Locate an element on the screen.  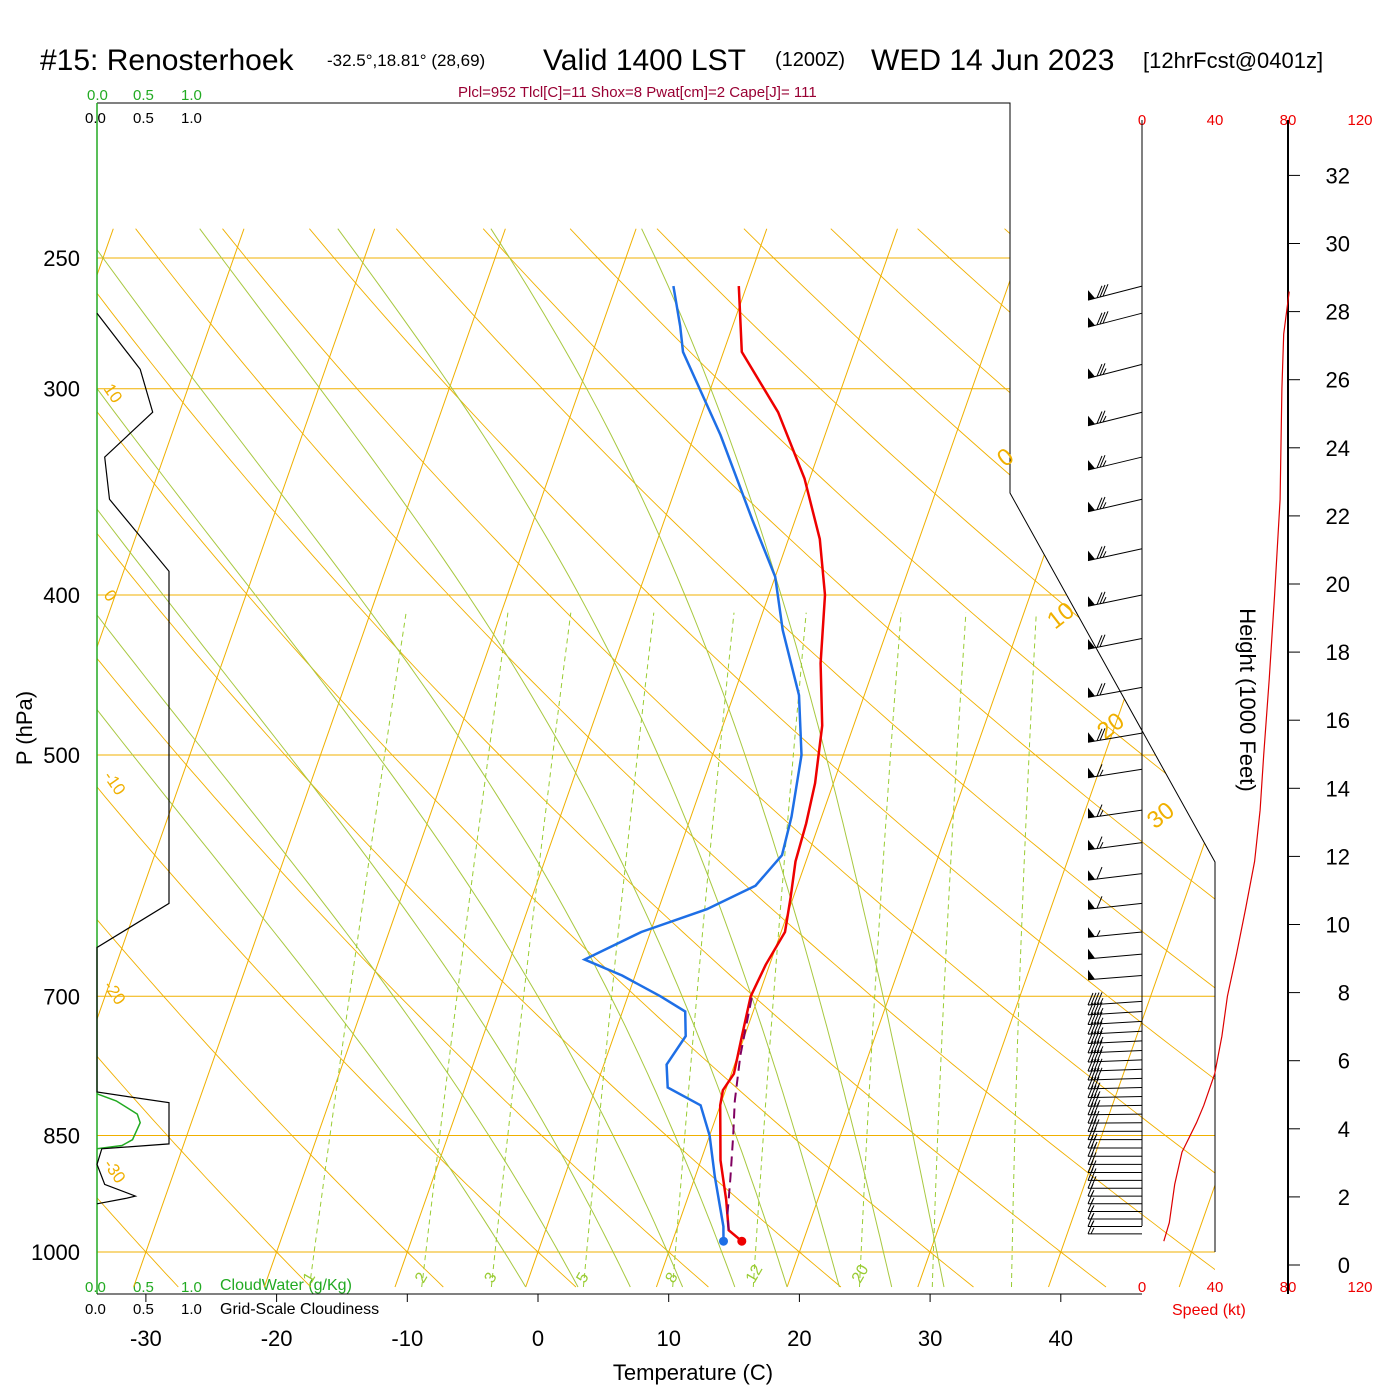
height-tick-2: 2 is located at coordinates (1344, 1197).